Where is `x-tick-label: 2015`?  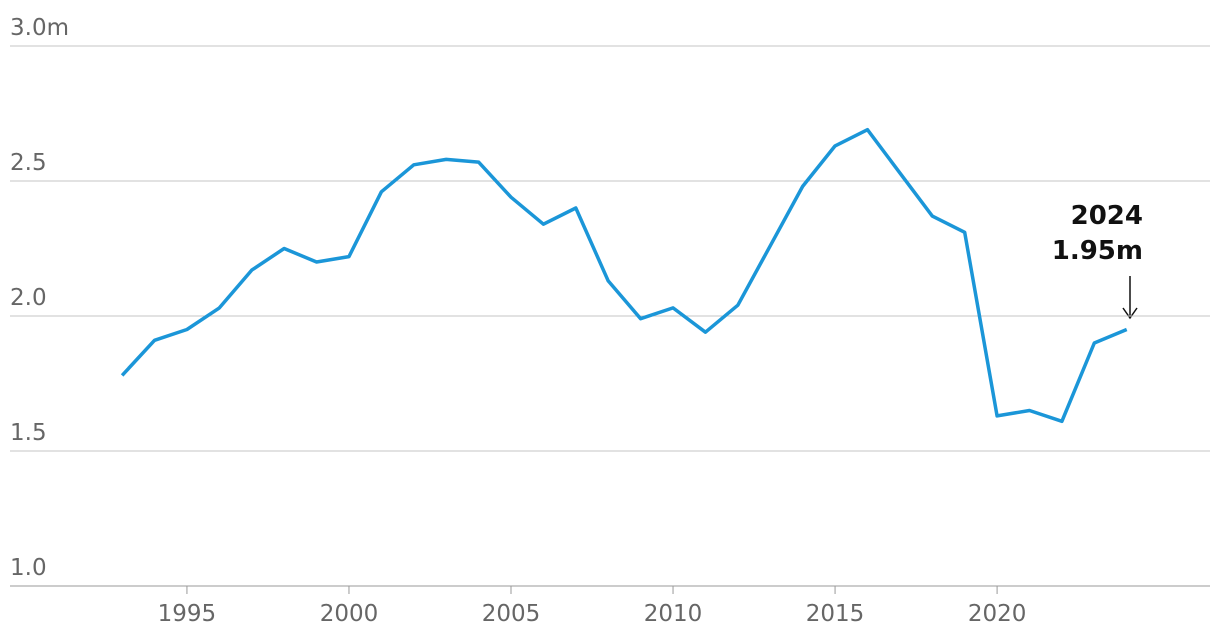
x-tick-label: 2015 is located at coordinates (835, 614).